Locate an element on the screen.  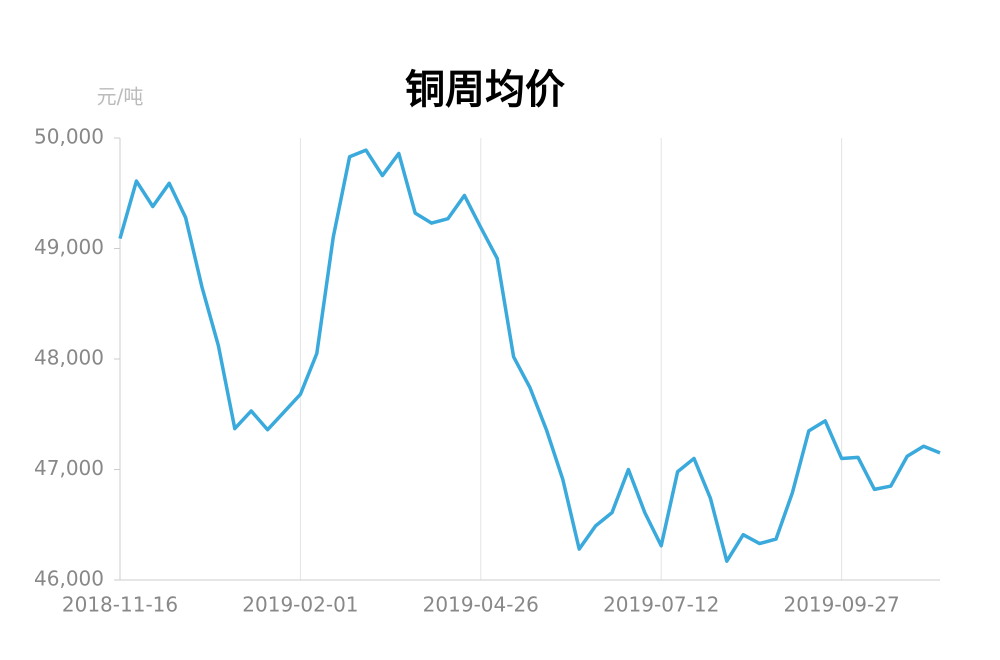
x-tick-label: 2019-09-27 is located at coordinates (841, 605).